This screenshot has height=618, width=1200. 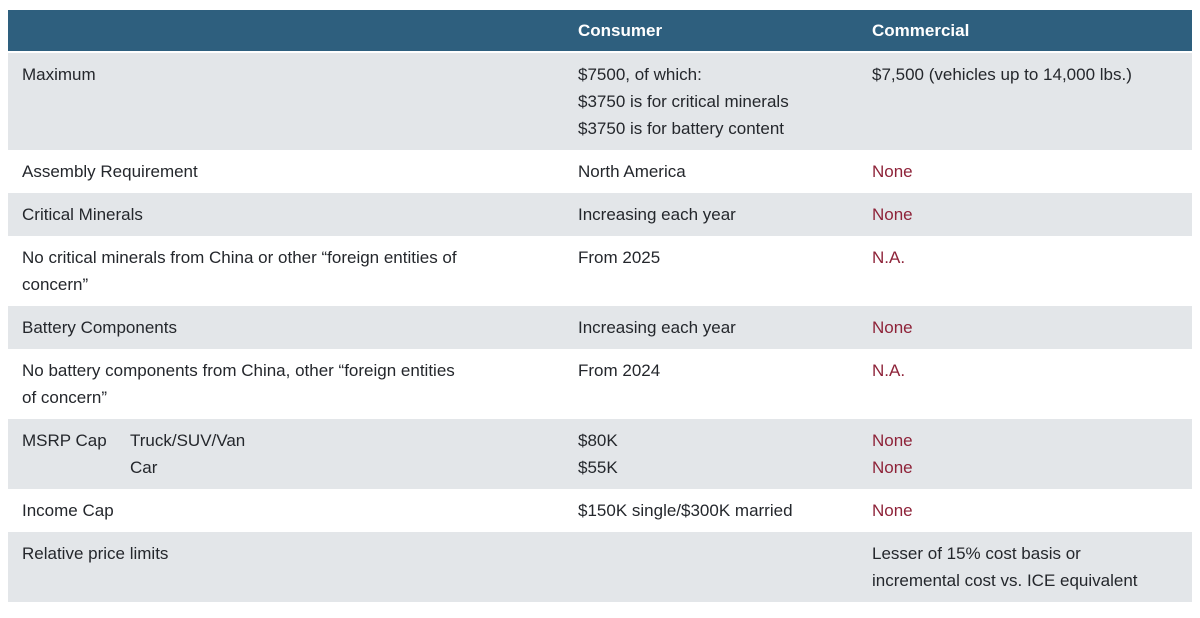 What do you see at coordinates (632, 171) in the screenshot?
I see `consumer-cell: North America` at bounding box center [632, 171].